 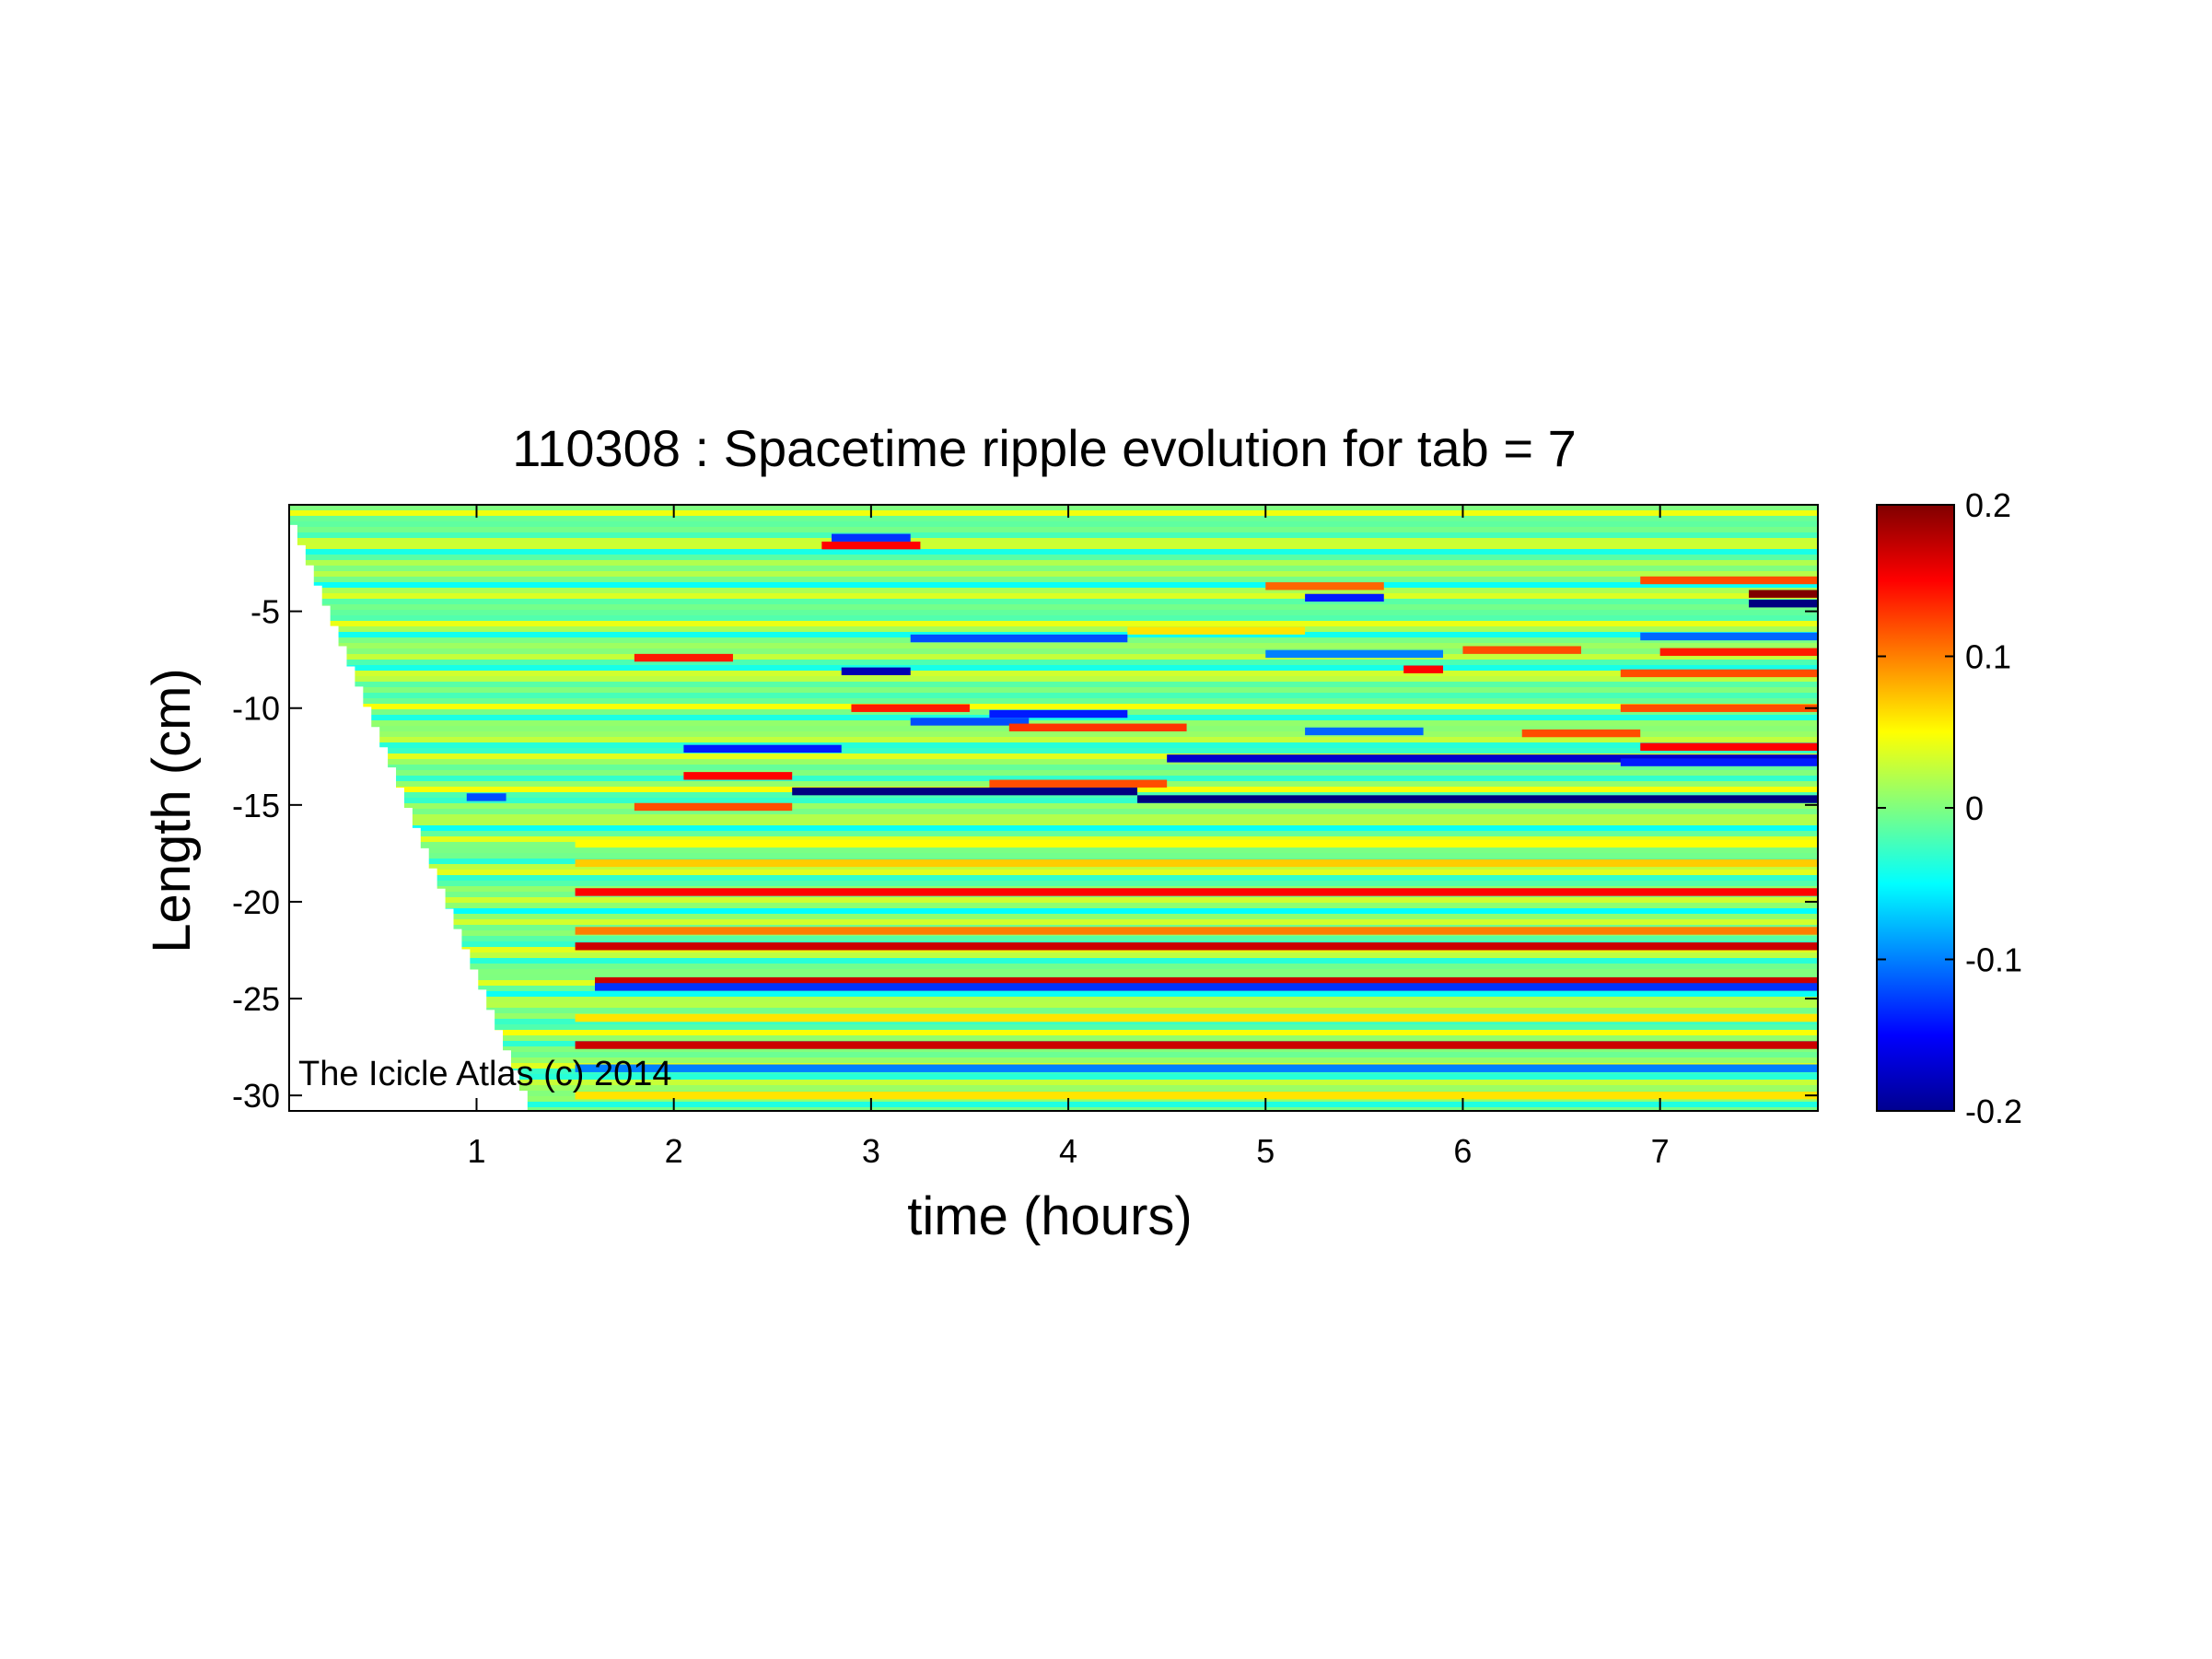 What do you see at coordinates (172, 810) in the screenshot?
I see `y-axis-label: Length (cm)` at bounding box center [172, 810].